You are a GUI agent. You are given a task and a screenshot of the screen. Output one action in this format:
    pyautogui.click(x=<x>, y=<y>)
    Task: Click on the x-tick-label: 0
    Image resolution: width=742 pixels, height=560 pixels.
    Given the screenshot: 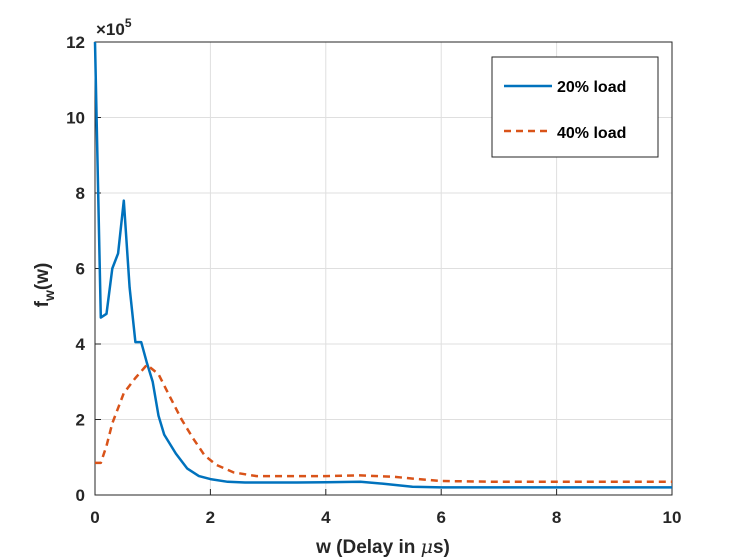 What is the action you would take?
    pyautogui.click(x=94, y=517)
    